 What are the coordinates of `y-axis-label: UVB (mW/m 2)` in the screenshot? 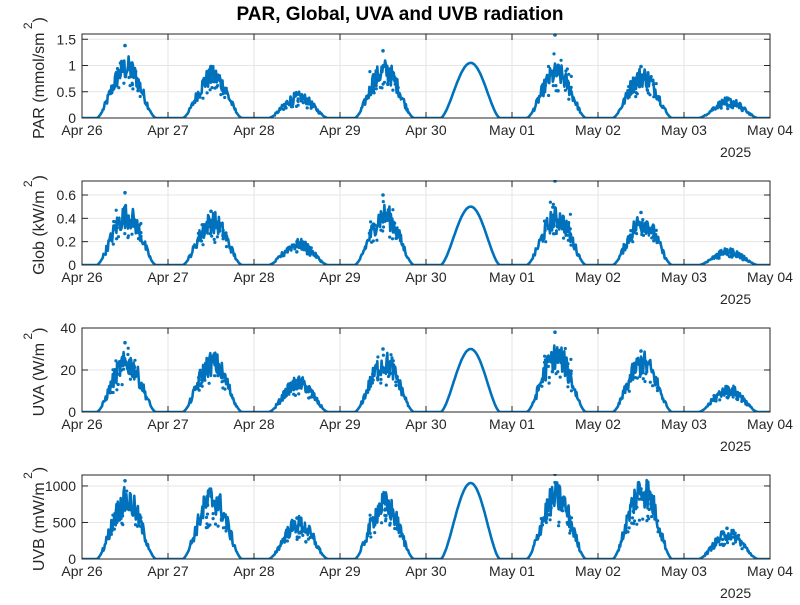 It's located at (34, 519).